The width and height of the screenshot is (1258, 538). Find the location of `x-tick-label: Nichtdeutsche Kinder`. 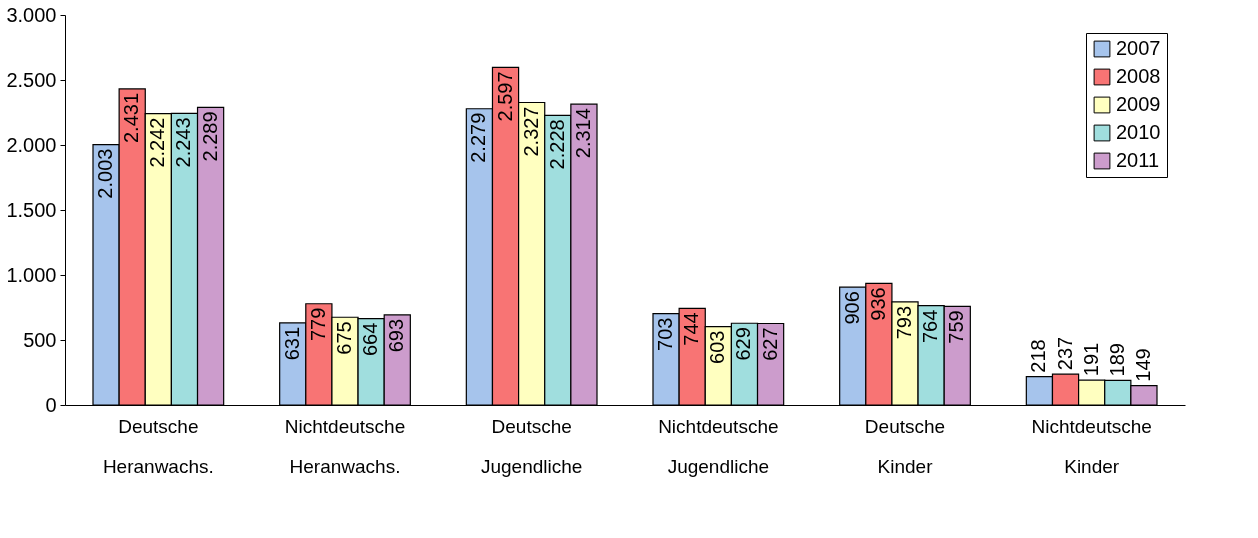

x-tick-label: Nichtdeutsche Kinder is located at coordinates (1091, 446).